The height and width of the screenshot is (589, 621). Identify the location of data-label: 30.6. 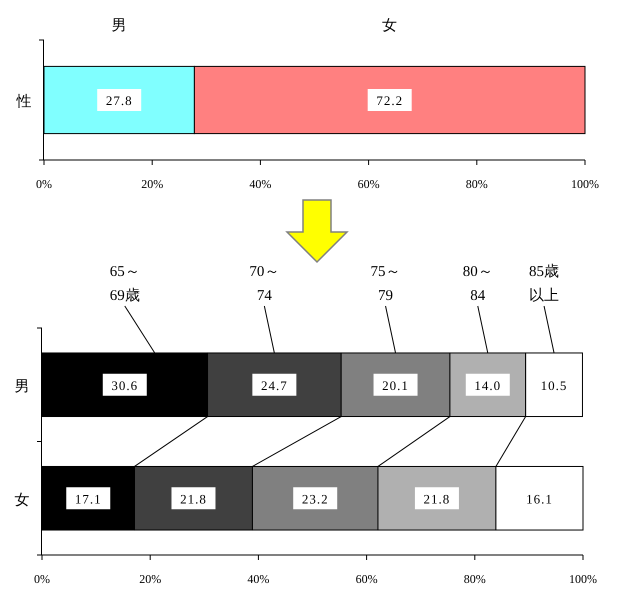
(124, 385).